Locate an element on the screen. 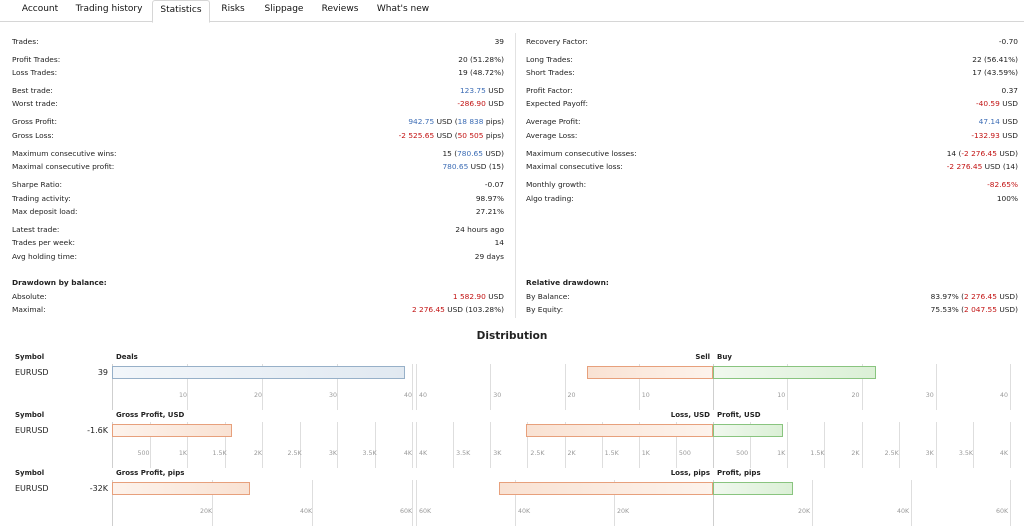 This screenshot has width=1024, height=528. tab-statistics: Statistics is located at coordinates (181, 11).